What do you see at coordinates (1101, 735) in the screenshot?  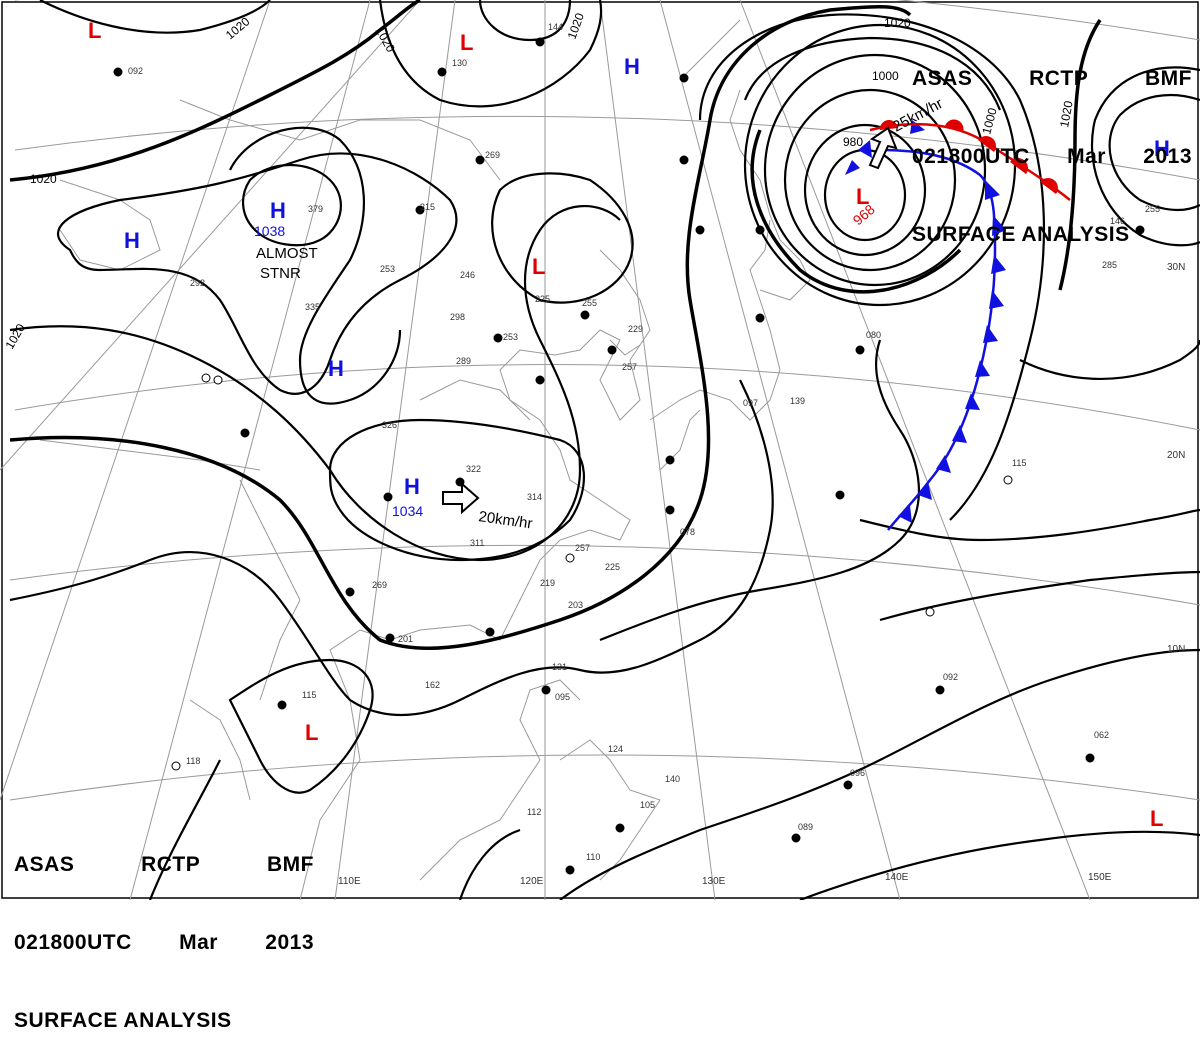 I see `svg-text: 062` at bounding box center [1101, 735].